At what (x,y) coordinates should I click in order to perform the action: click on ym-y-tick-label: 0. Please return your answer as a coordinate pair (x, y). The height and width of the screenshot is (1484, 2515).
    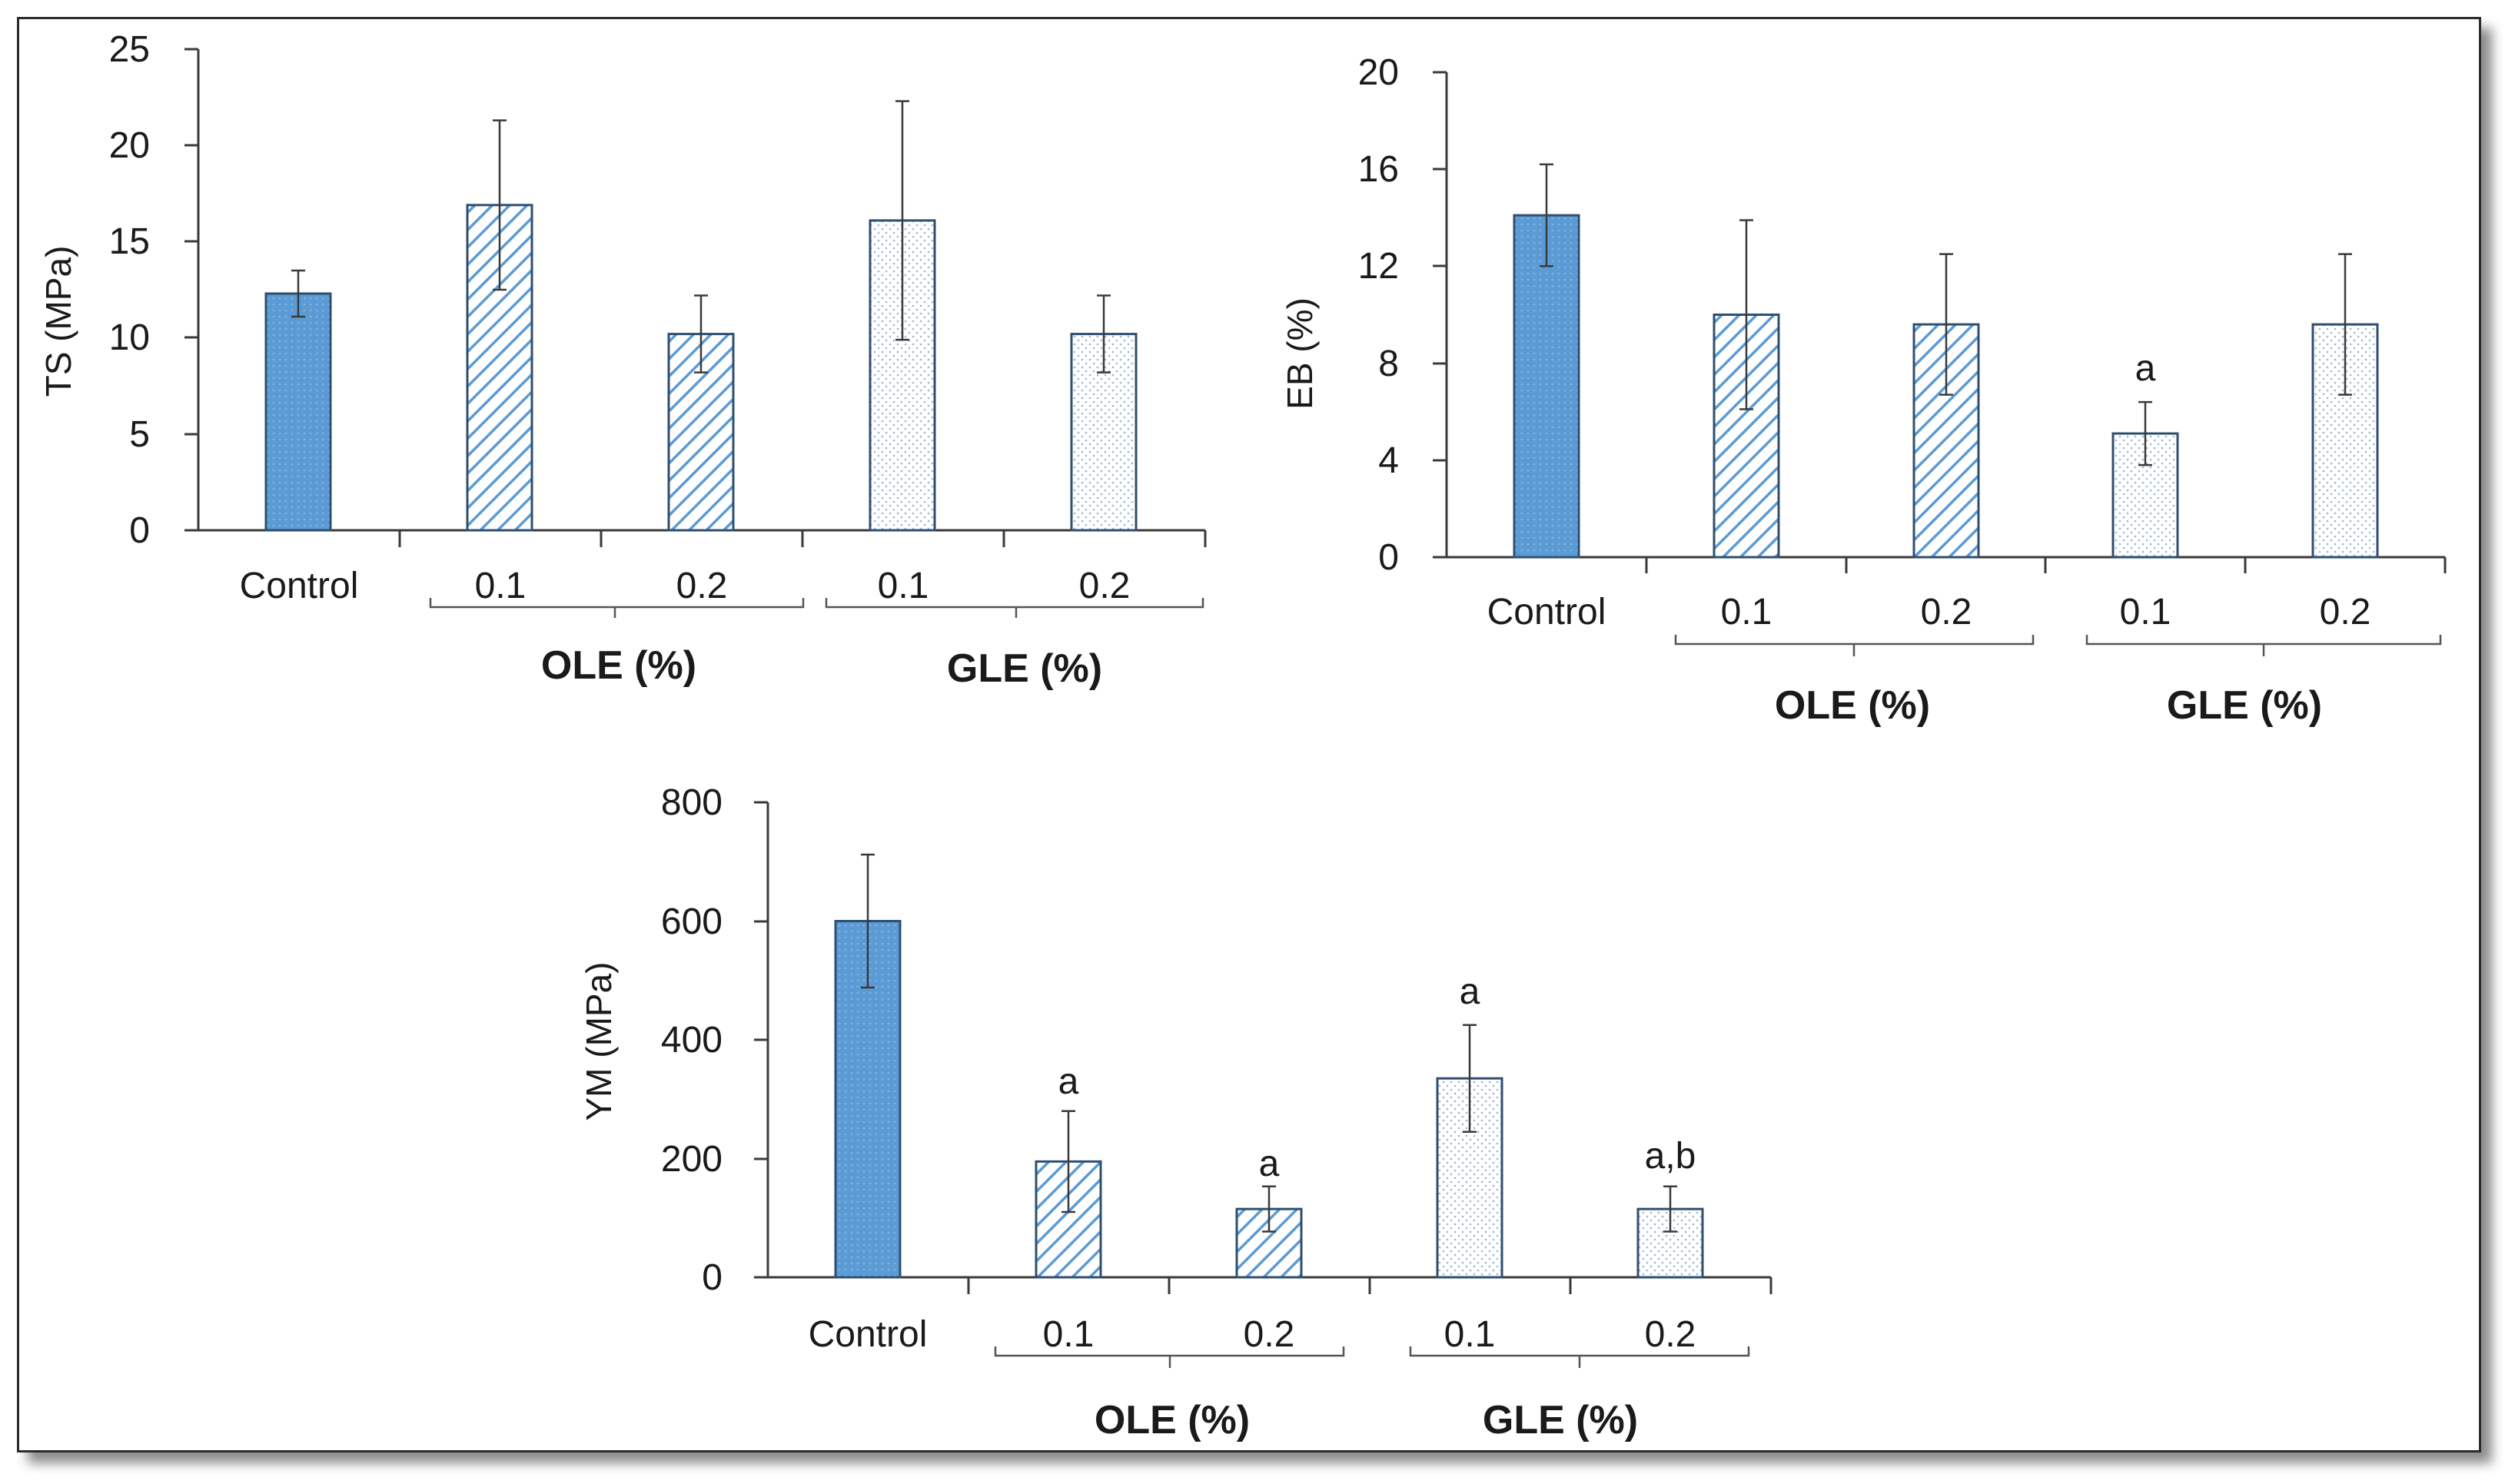
    Looking at the image, I should click on (712, 1277).